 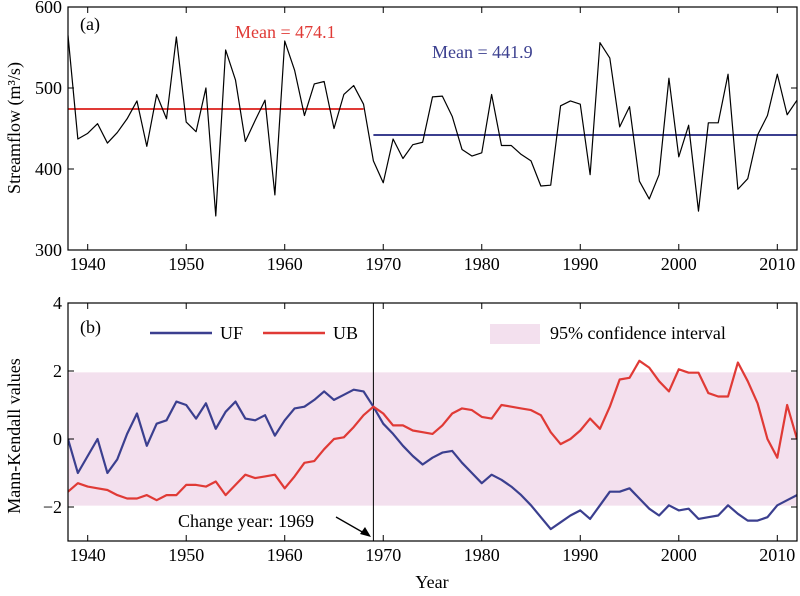 What do you see at coordinates (679, 264) in the screenshot?
I see `panel-a-xtick-label: 2000` at bounding box center [679, 264].